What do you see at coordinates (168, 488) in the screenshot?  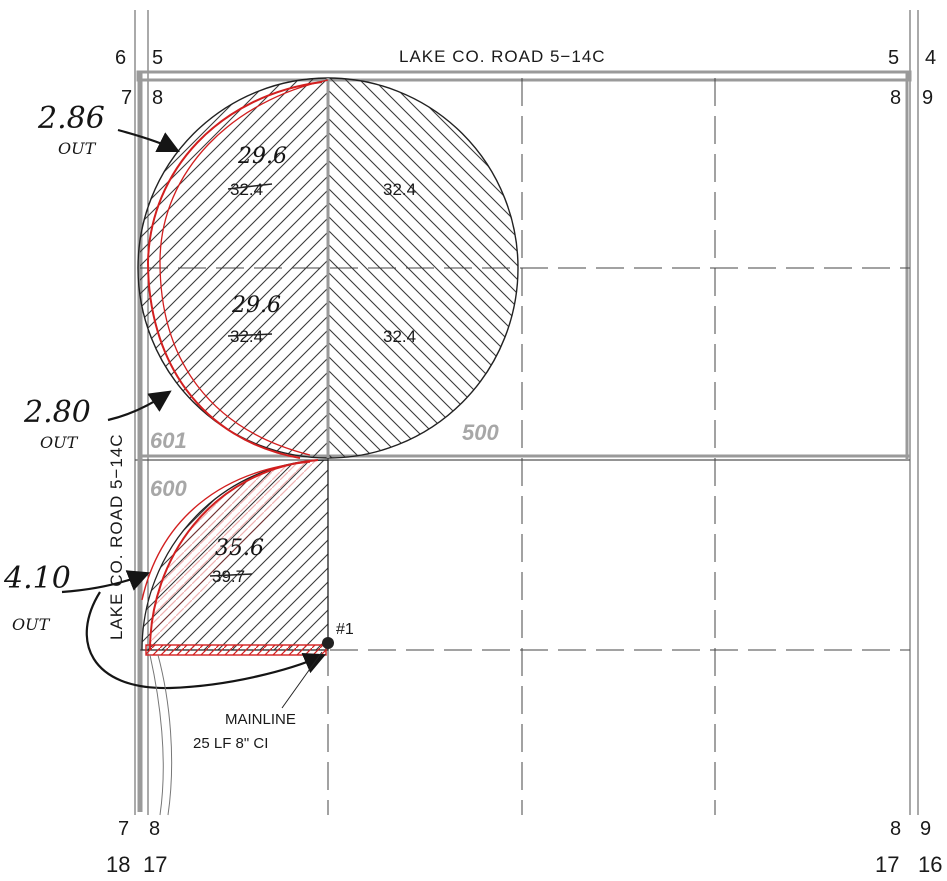 I see `field-id: 600` at bounding box center [168, 488].